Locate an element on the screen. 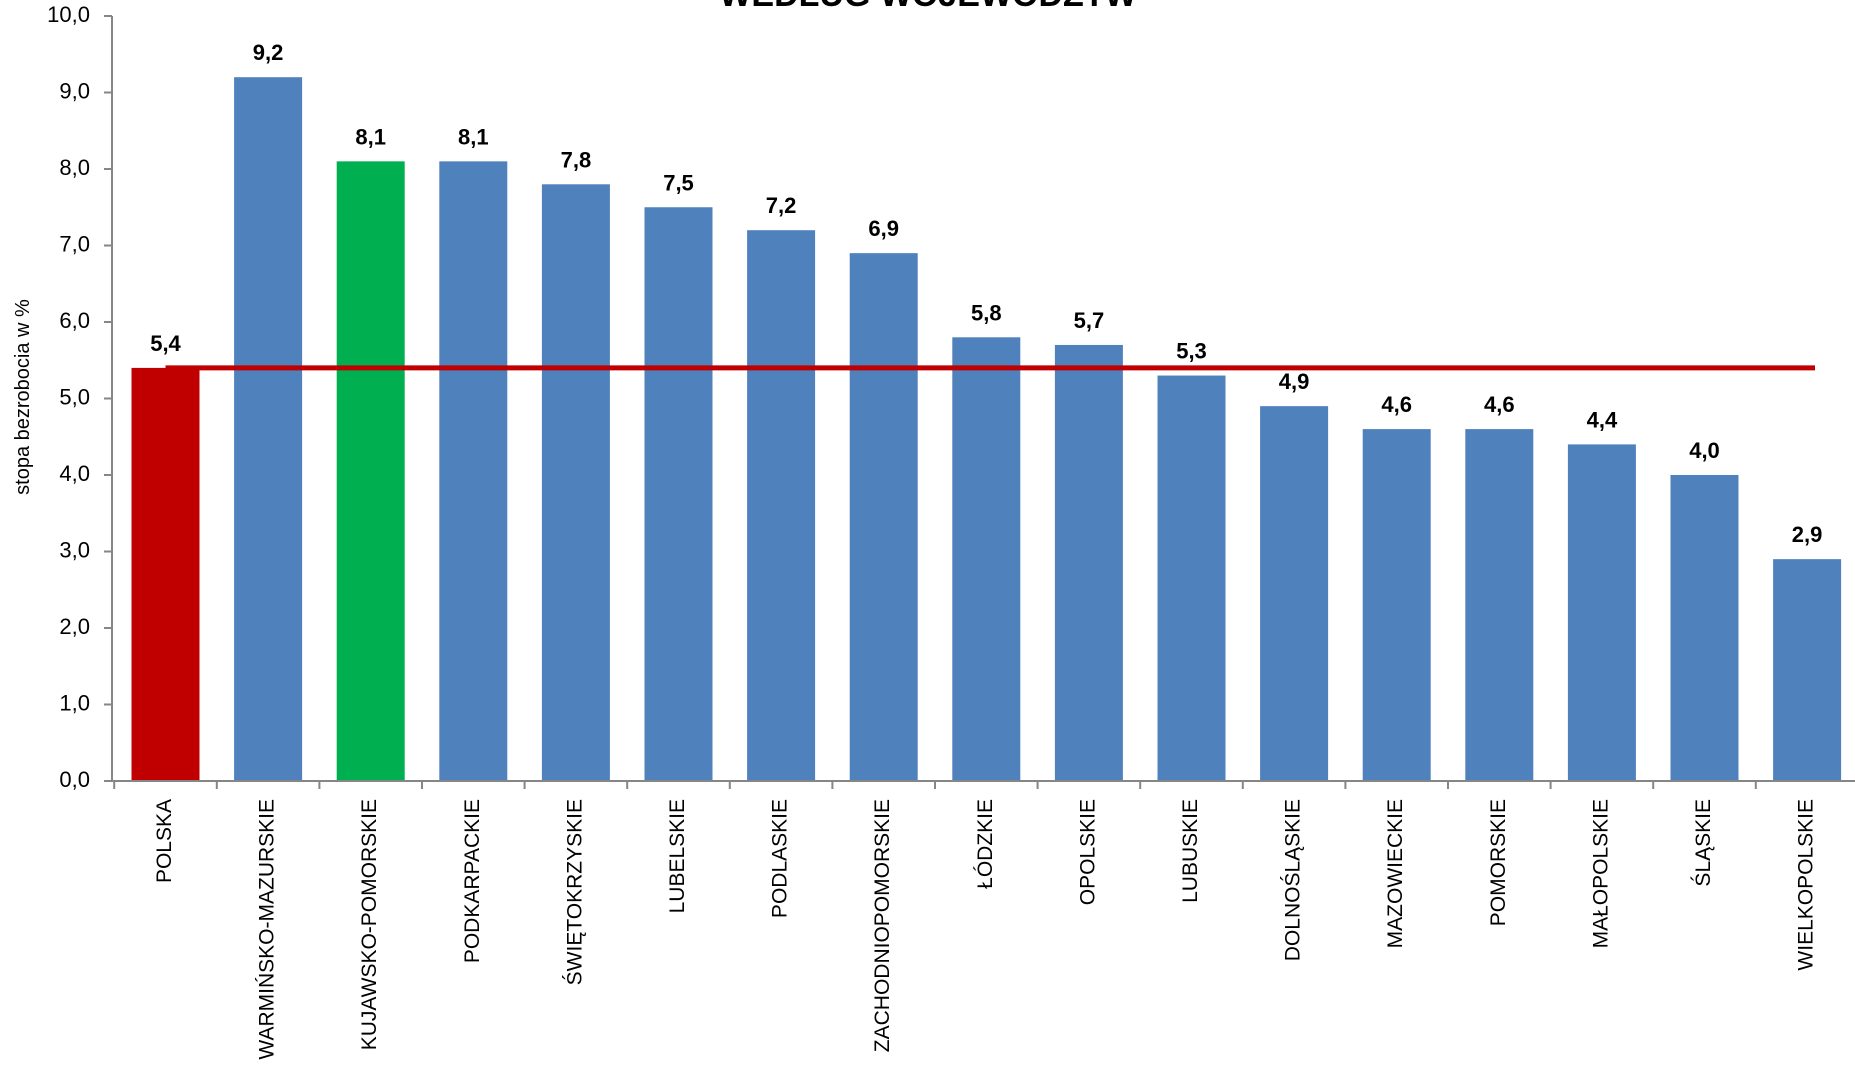 Image resolution: width=1855 pixels, height=1075 pixels. data-label: 5,7 is located at coordinates (1089, 320).